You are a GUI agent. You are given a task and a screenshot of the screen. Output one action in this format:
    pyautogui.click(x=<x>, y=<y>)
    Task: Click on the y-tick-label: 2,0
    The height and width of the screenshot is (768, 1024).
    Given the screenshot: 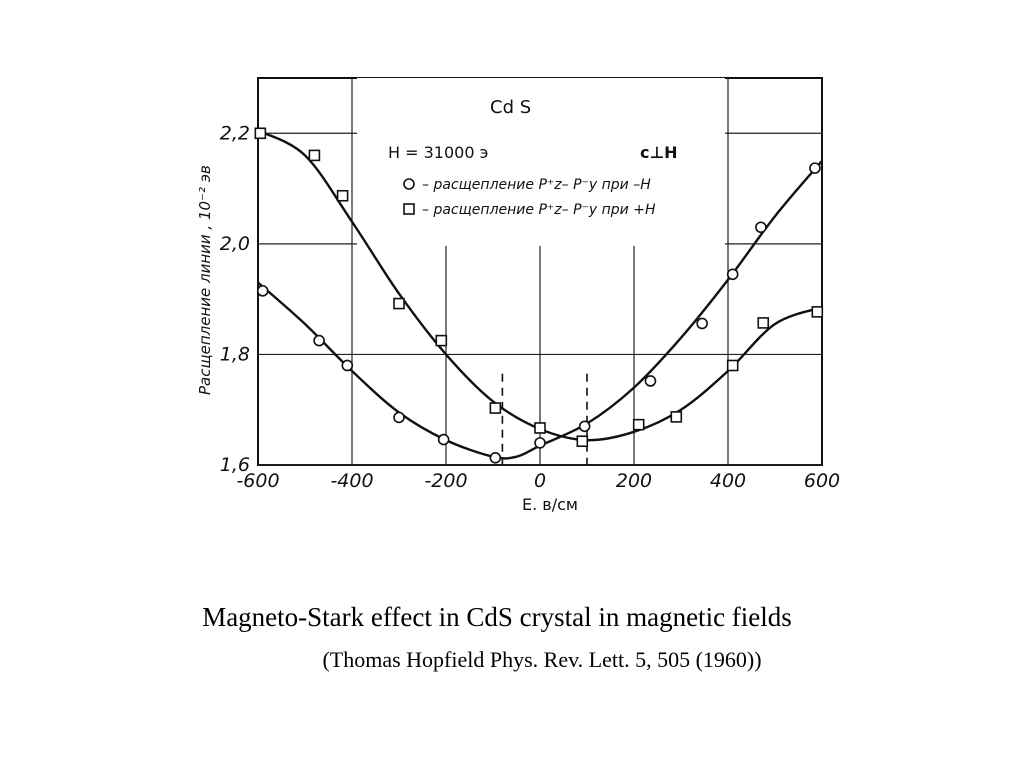 What is the action you would take?
    pyautogui.click(x=235, y=244)
    